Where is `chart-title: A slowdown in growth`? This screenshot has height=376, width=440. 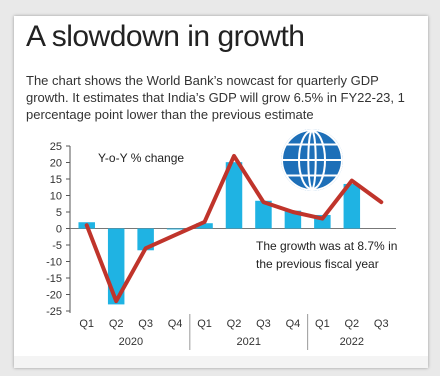
chart-title: A slowdown in growth is located at coordinates (165, 36).